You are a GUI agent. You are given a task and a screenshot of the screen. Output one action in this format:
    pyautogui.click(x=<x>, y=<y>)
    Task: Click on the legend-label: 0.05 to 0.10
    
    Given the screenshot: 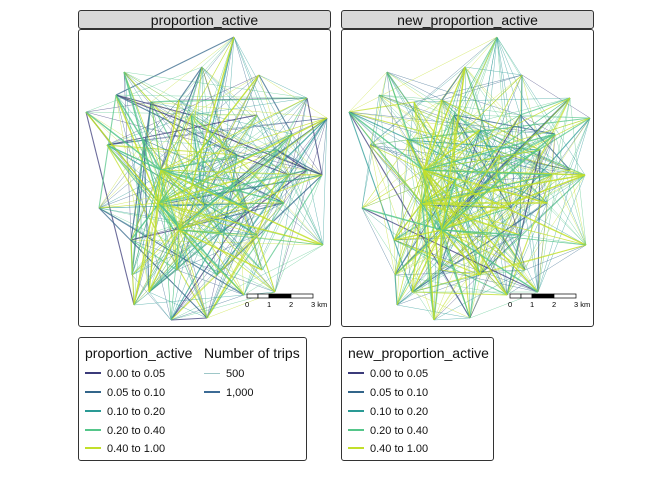 What is the action you would take?
    pyautogui.click(x=399, y=393)
    